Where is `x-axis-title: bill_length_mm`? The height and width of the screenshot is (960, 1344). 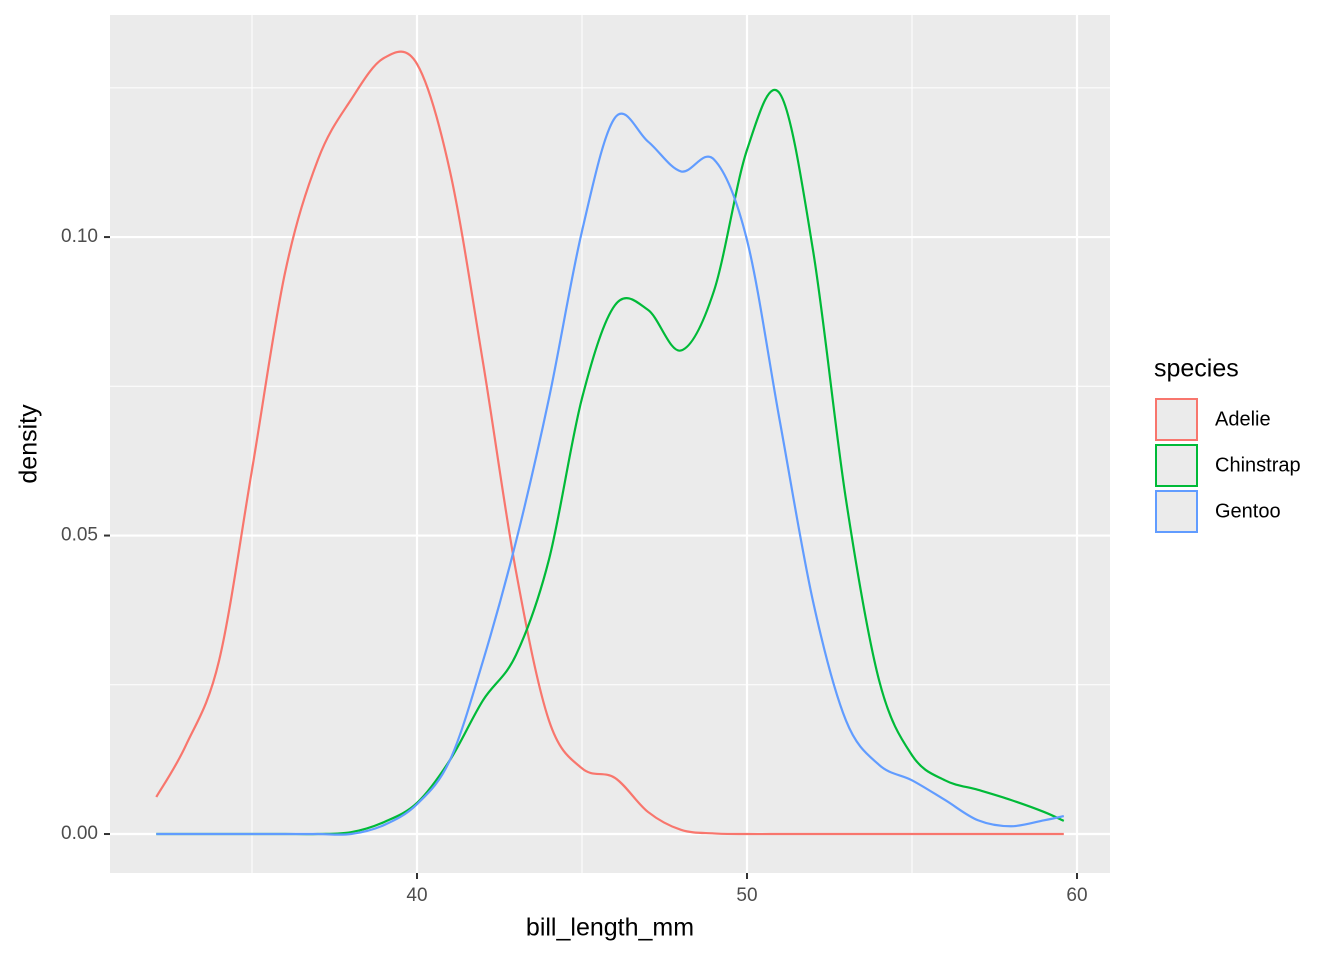 x-axis-title: bill_length_mm is located at coordinates (610, 928).